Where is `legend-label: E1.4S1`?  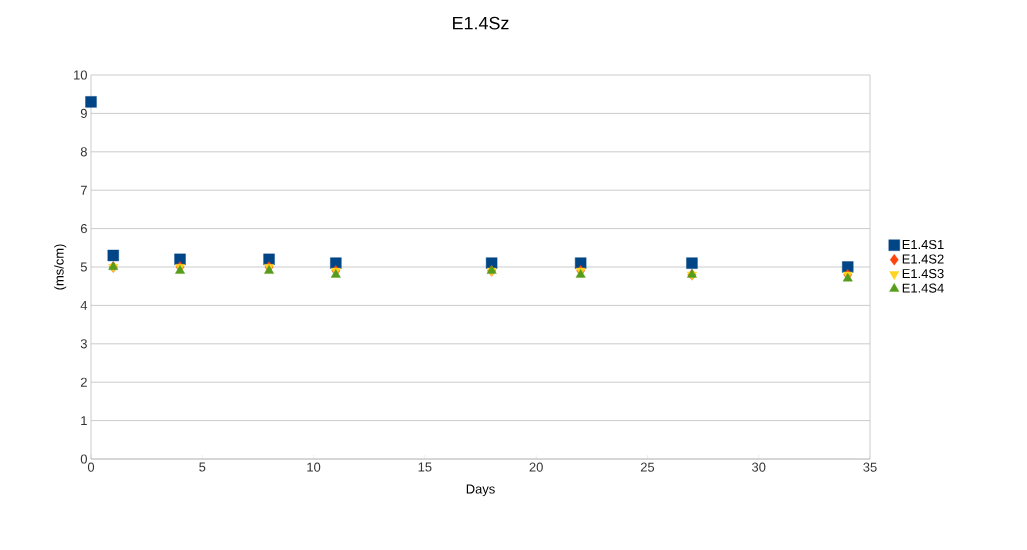 legend-label: E1.4S1 is located at coordinates (923, 244).